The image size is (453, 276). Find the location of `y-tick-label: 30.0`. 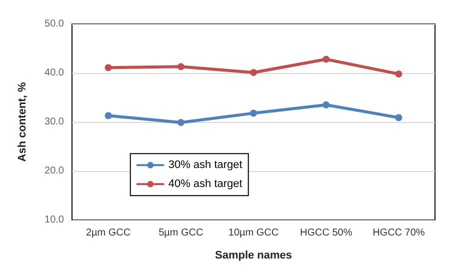

y-tick-label: 30.0 is located at coordinates (54, 122).